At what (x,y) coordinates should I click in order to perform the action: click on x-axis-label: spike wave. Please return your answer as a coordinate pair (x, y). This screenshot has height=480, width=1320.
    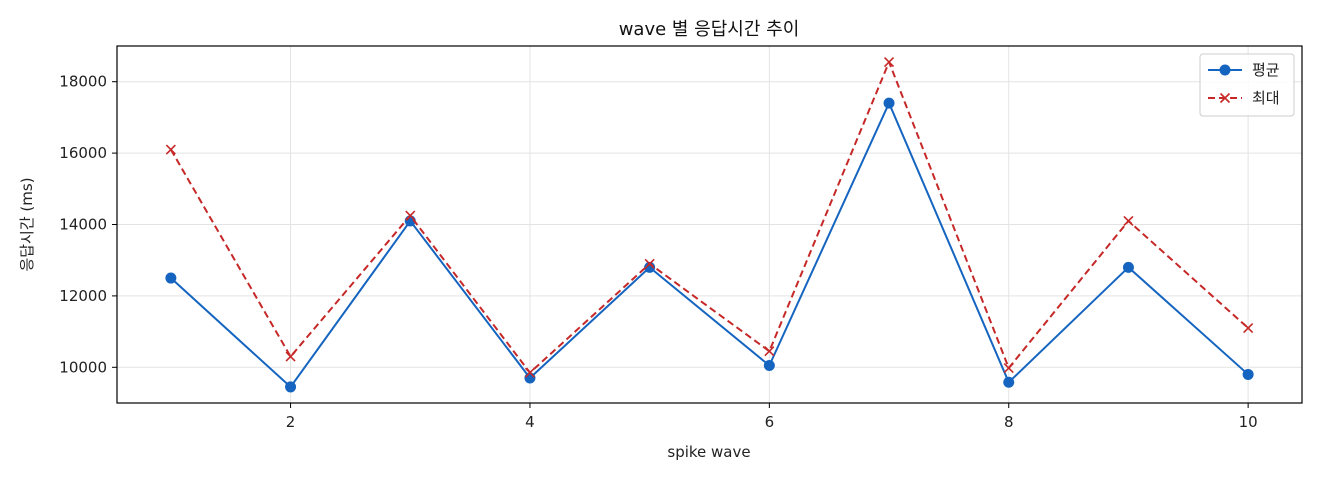
    Looking at the image, I should click on (708, 452).